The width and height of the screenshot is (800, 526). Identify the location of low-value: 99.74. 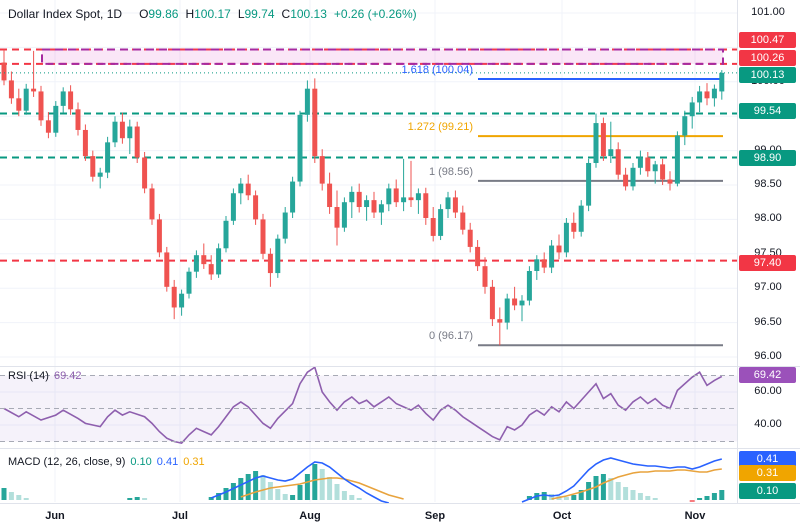
(259, 14).